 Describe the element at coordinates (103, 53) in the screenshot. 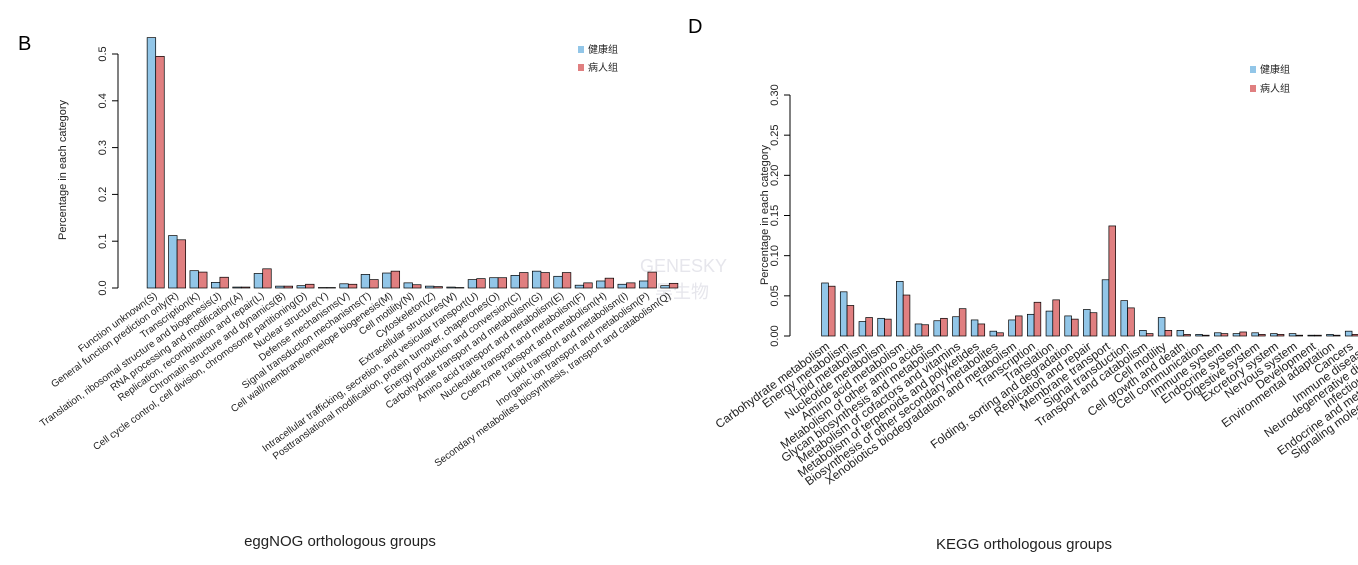

I see `y-tick-label: 0.5` at that location.